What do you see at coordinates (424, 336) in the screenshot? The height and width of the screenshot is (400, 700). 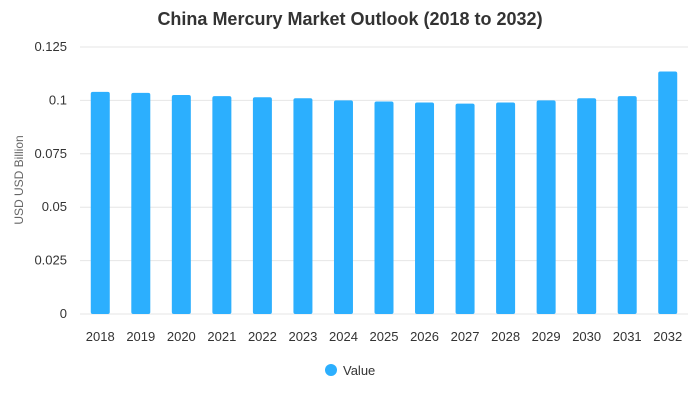 I see `x-tick-label: 2026` at bounding box center [424, 336].